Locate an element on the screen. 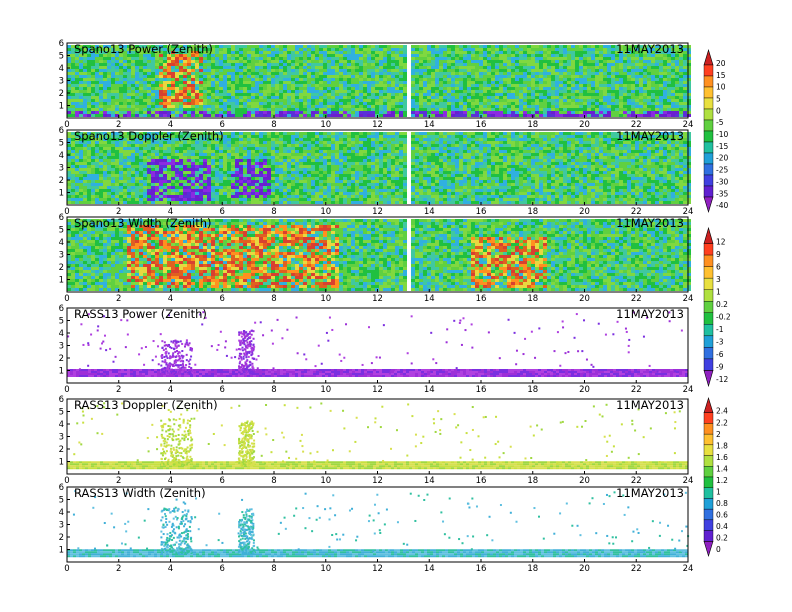 This screenshot has height=612, width=792. x-tick-label: 22 is located at coordinates (636, 125).